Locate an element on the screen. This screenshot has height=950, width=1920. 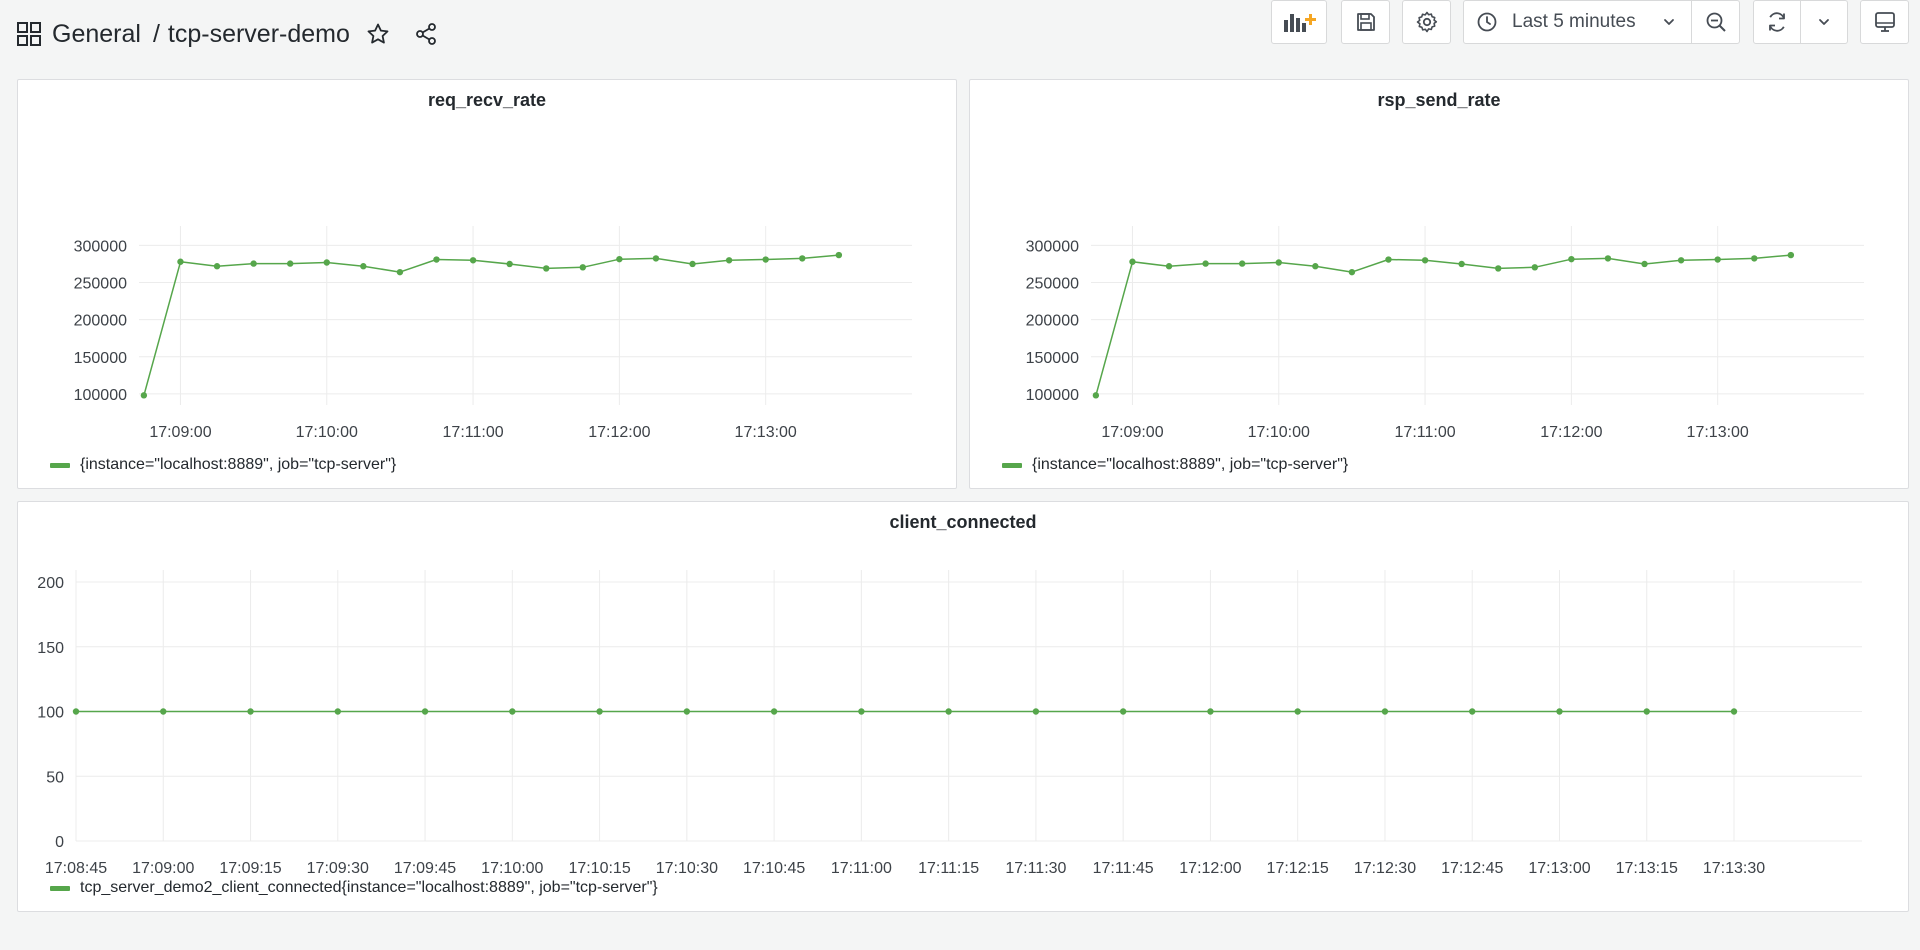
tv-mode-button is located at coordinates (1884, 22).